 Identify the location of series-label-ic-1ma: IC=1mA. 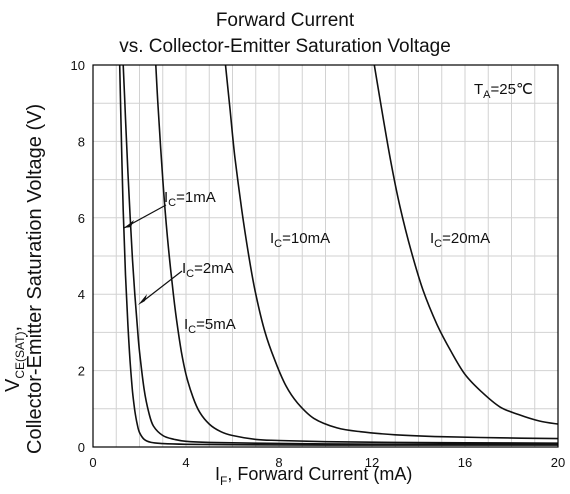
(190, 199).